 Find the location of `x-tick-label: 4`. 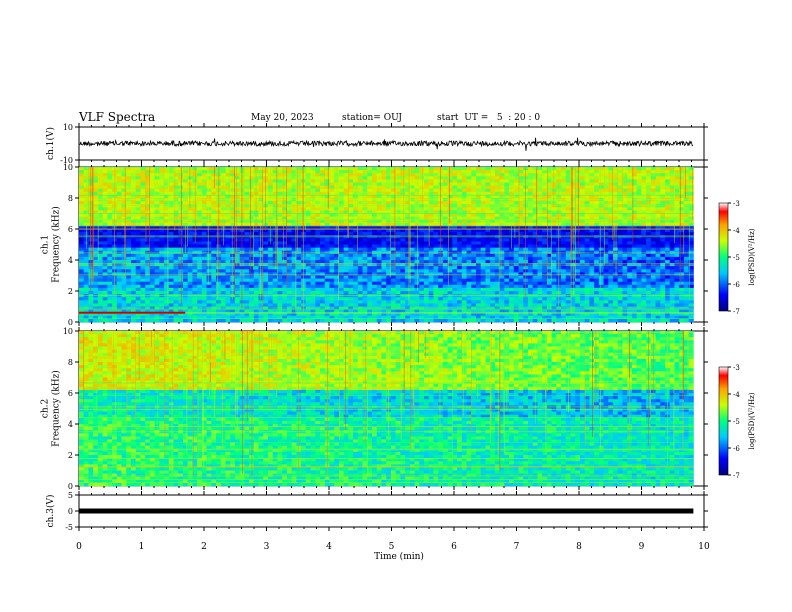

x-tick-label: 4 is located at coordinates (329, 547).